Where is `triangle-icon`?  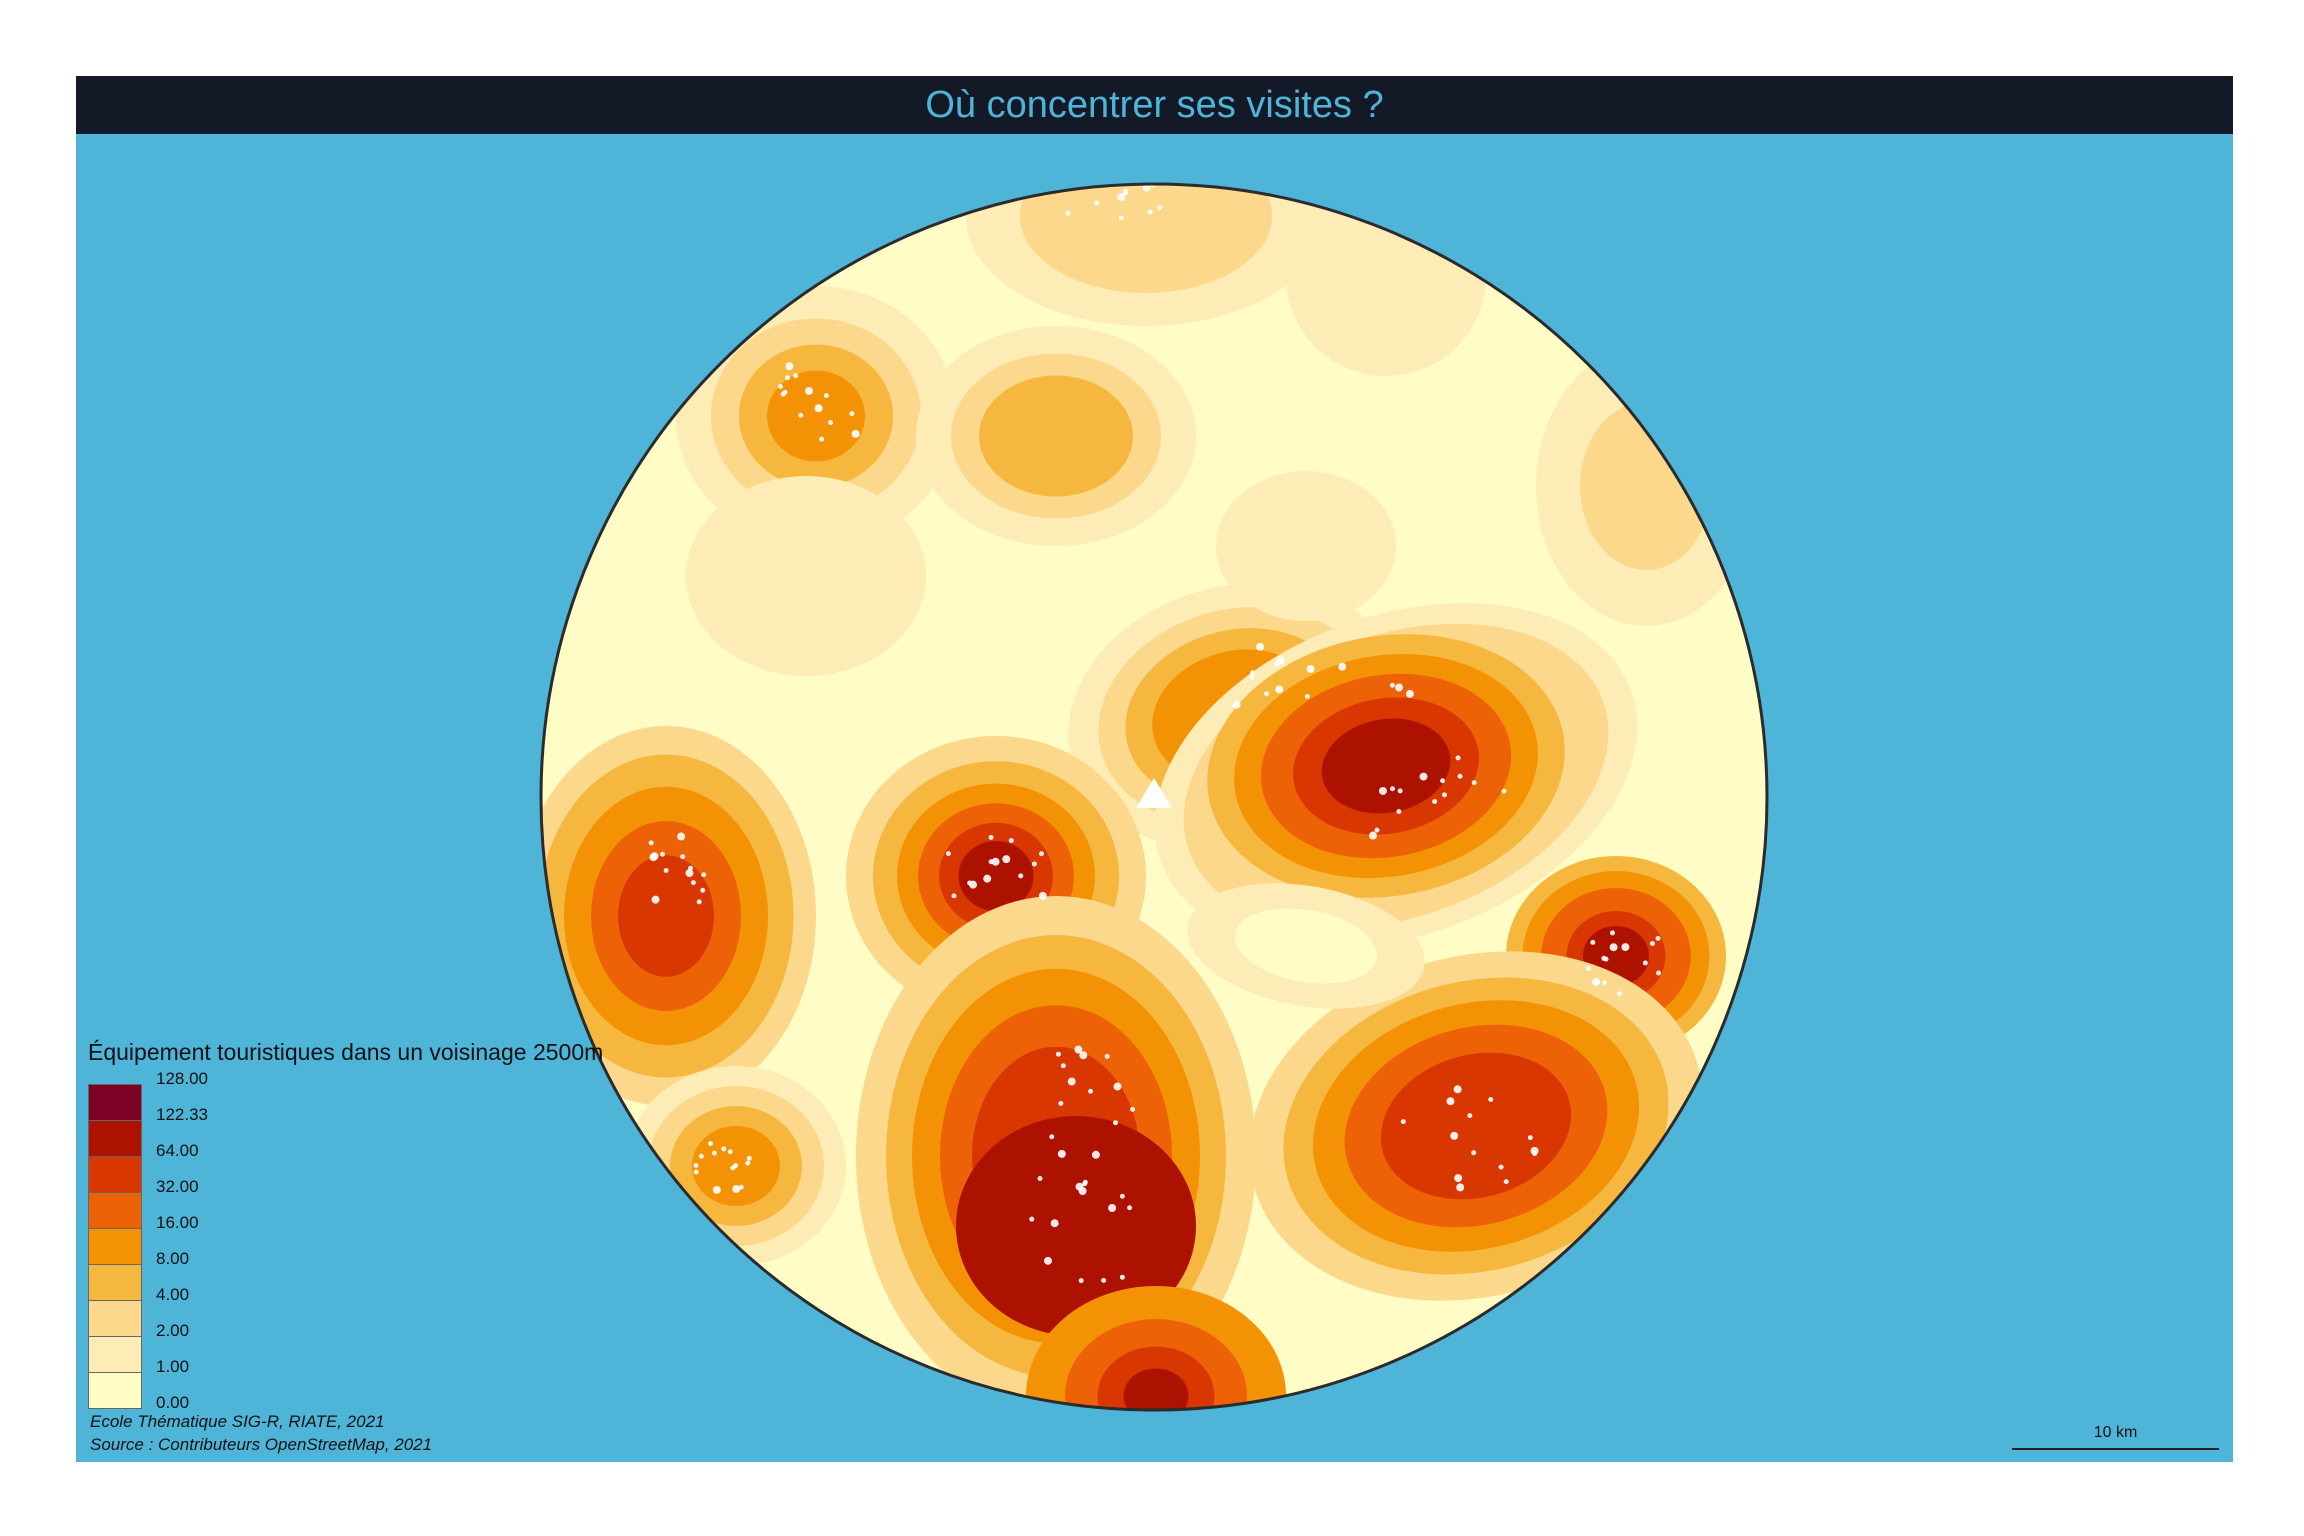 triangle-icon is located at coordinates (1154, 793).